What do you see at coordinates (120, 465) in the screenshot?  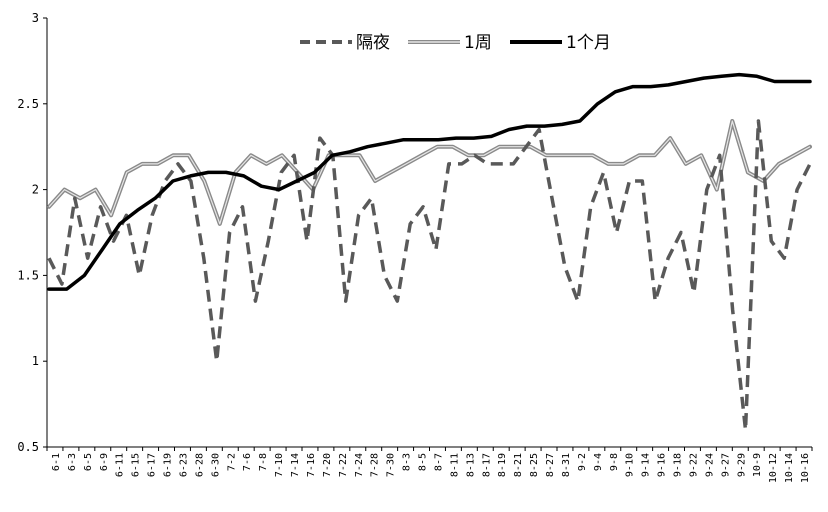 I see `x-tick-label: 6-11` at bounding box center [120, 465].